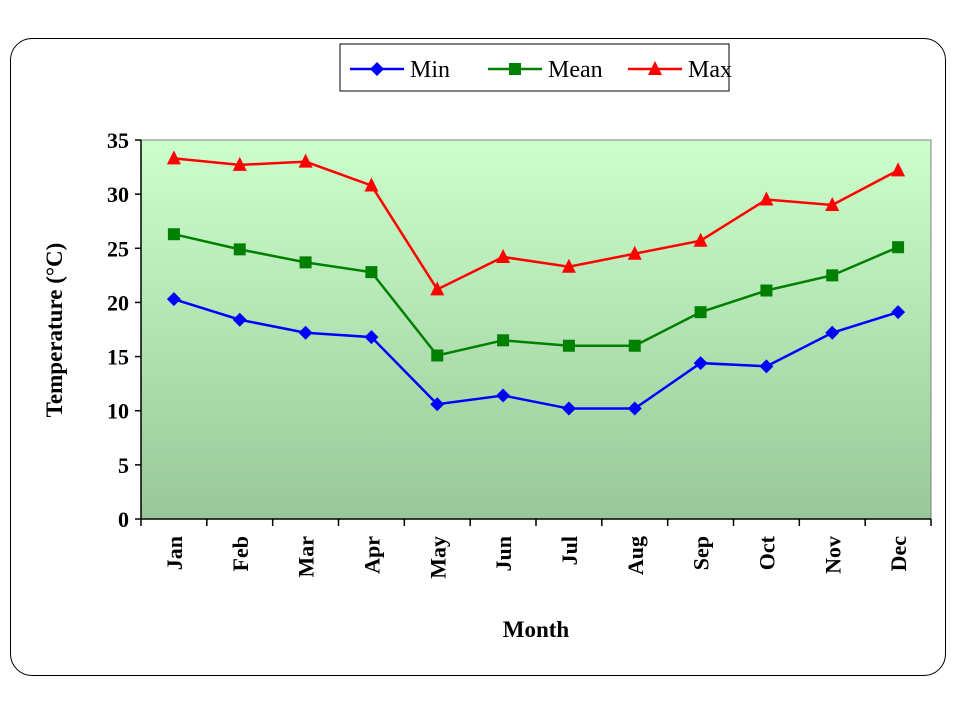 Image resolution: width=960 pixels, height=720 pixels. What do you see at coordinates (371, 555) in the screenshot?
I see `x-tick-label: Apr` at bounding box center [371, 555].